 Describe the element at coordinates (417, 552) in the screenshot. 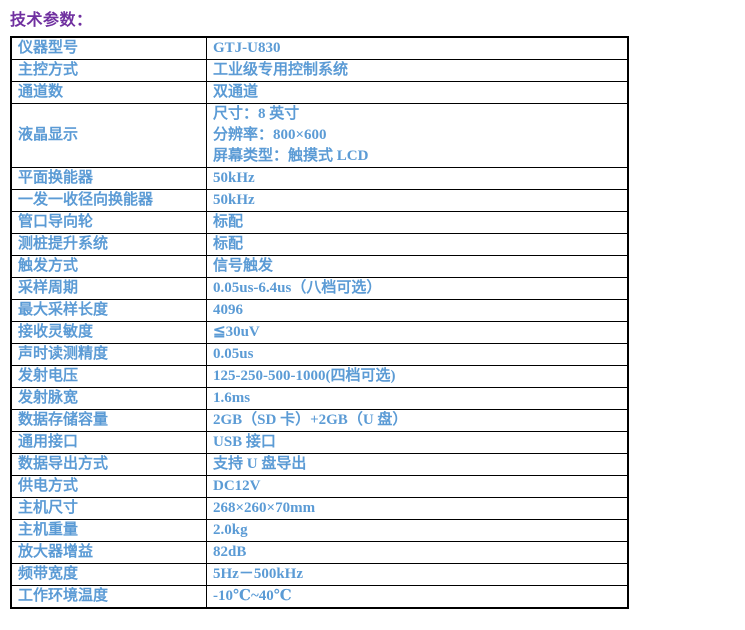

I see `spec-value-cell: 82dB` at that location.